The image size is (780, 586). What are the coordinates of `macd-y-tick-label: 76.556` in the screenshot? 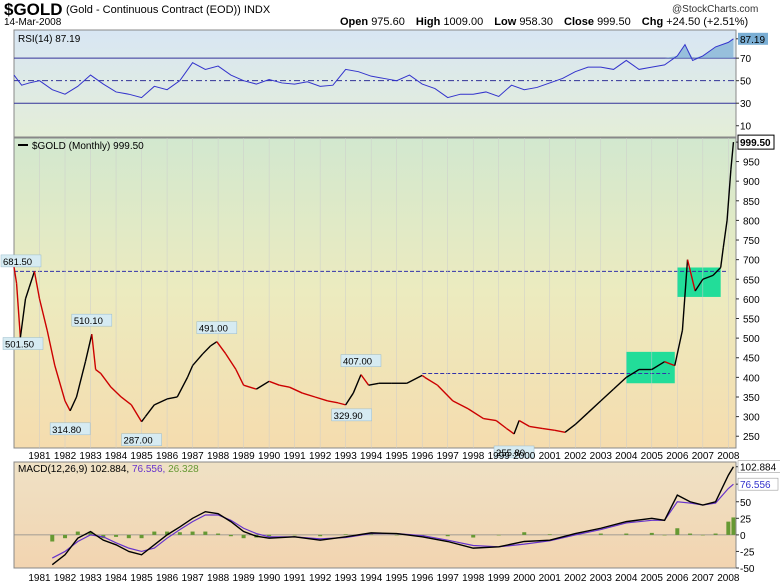 It's located at (755, 485).